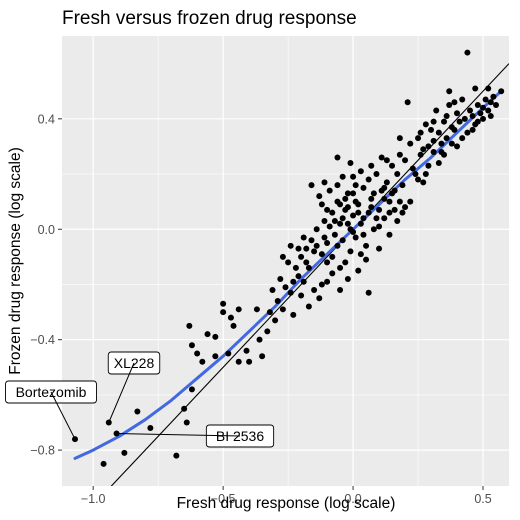 The width and height of the screenshot is (520, 520). I want to click on x-tick-label: 0.5, so click(482, 499).